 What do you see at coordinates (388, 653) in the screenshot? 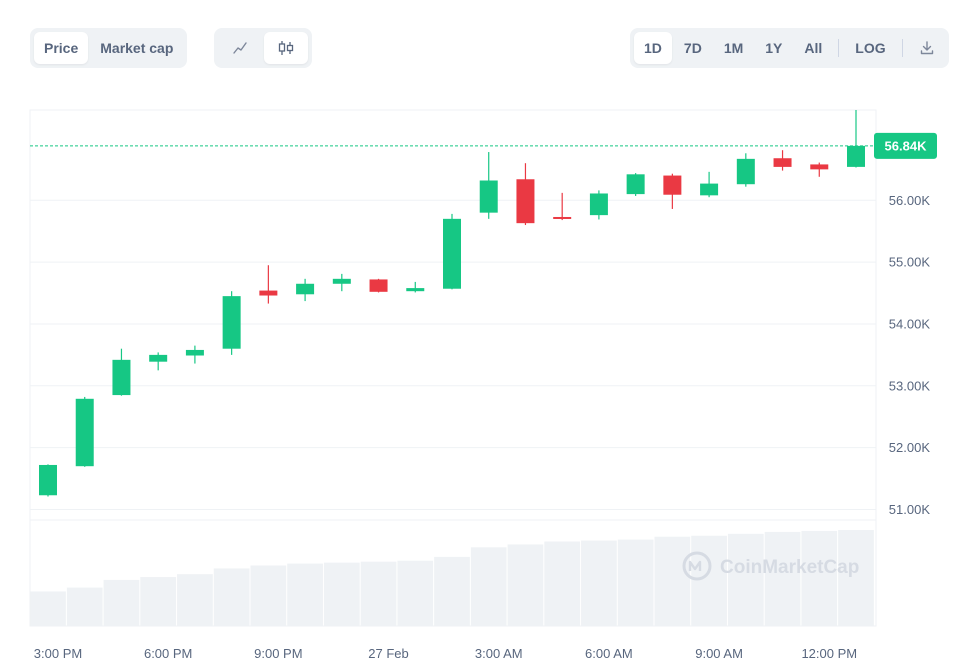
I see `x-tick-label: 27 Feb` at bounding box center [388, 653].